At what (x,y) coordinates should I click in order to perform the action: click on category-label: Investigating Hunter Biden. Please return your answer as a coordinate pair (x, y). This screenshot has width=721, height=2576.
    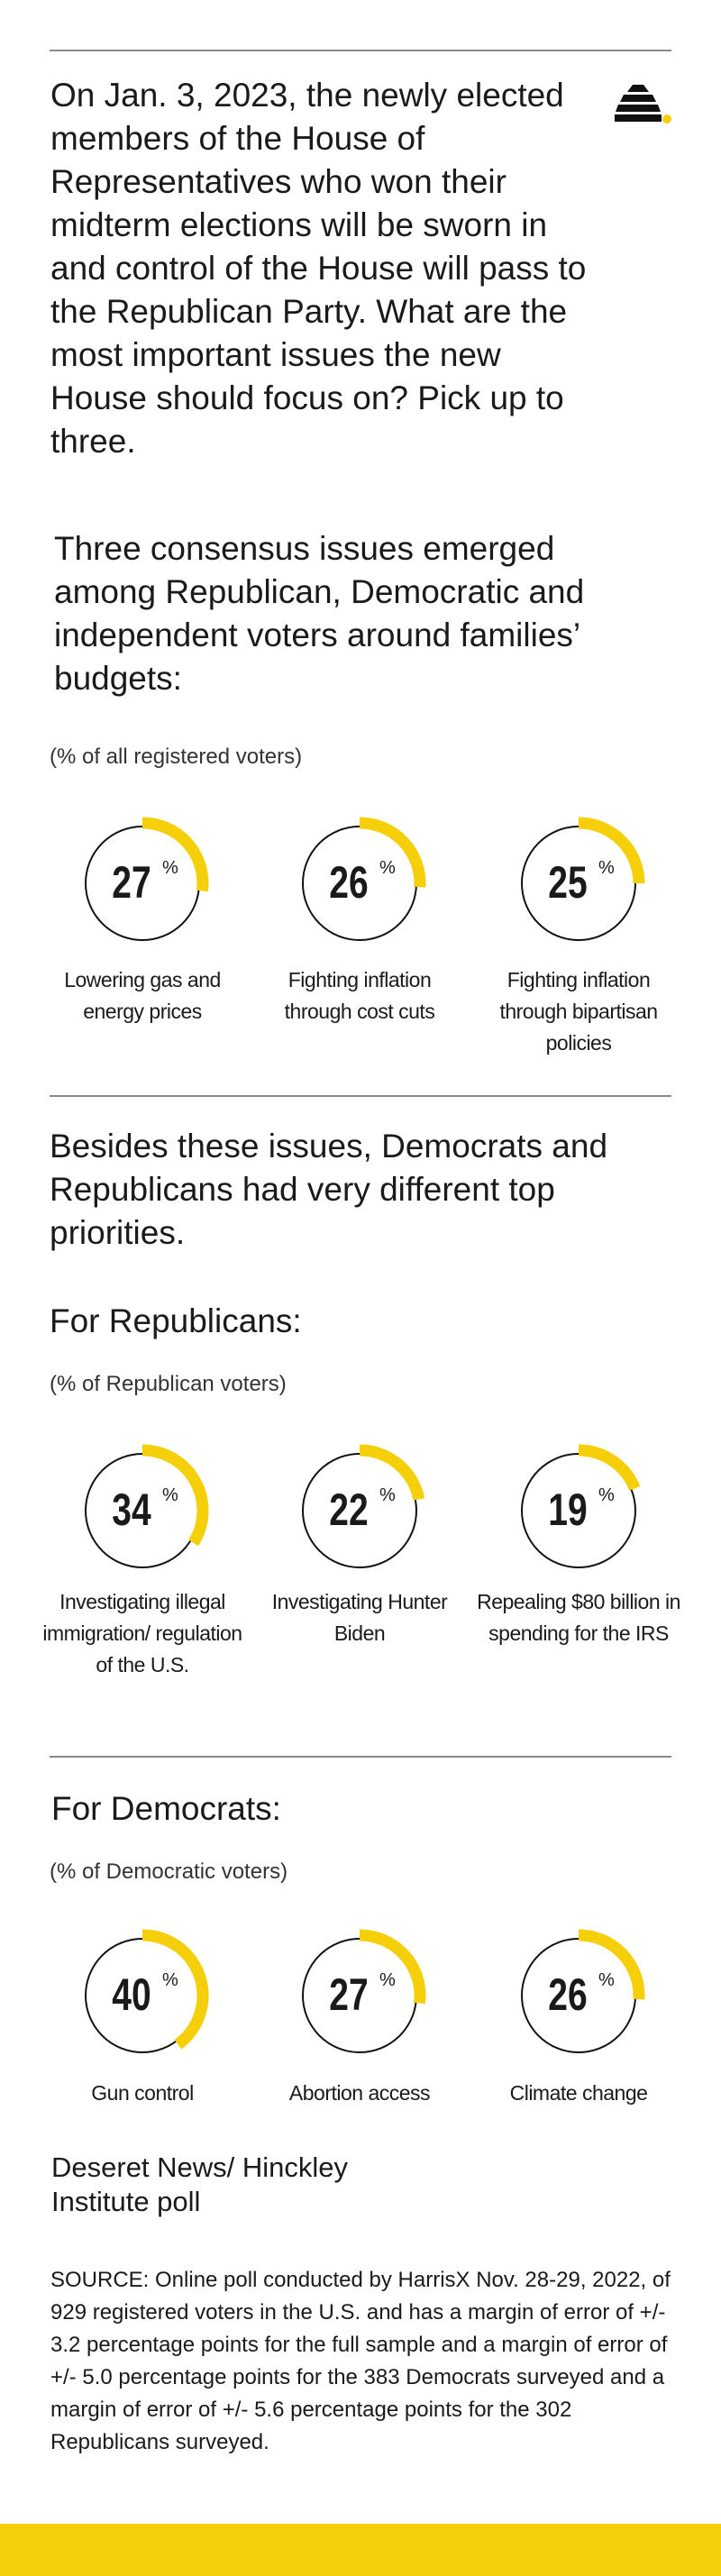
    Looking at the image, I should click on (359, 1617).